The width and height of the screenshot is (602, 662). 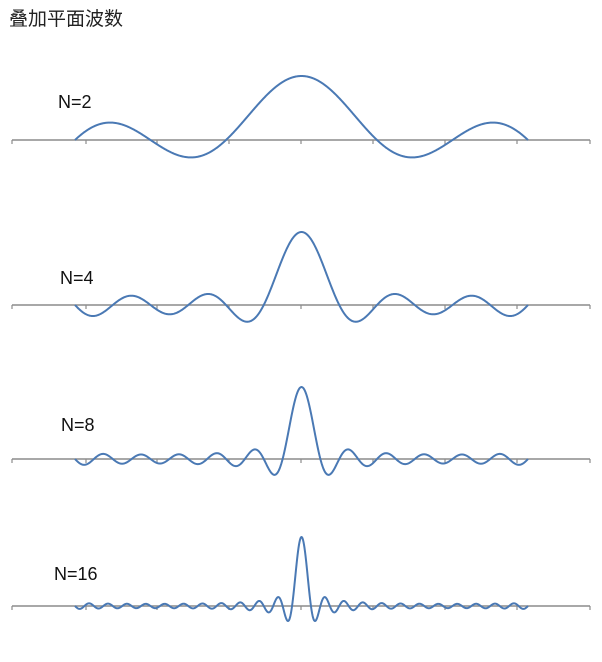 I want to click on series-line-n4, so click(x=301, y=277).